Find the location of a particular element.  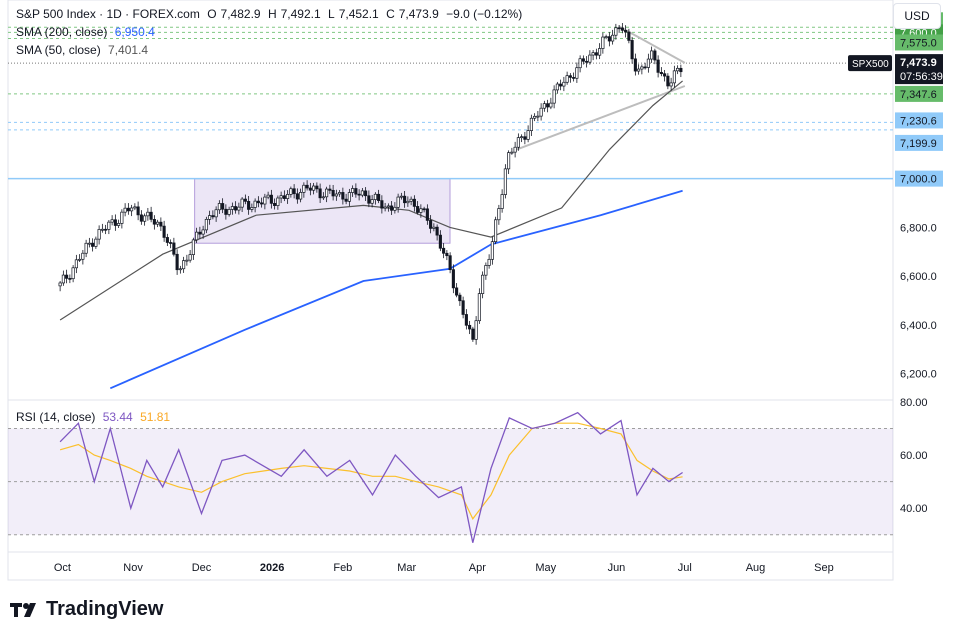

time-axis-tick: Feb is located at coordinates (342, 568).